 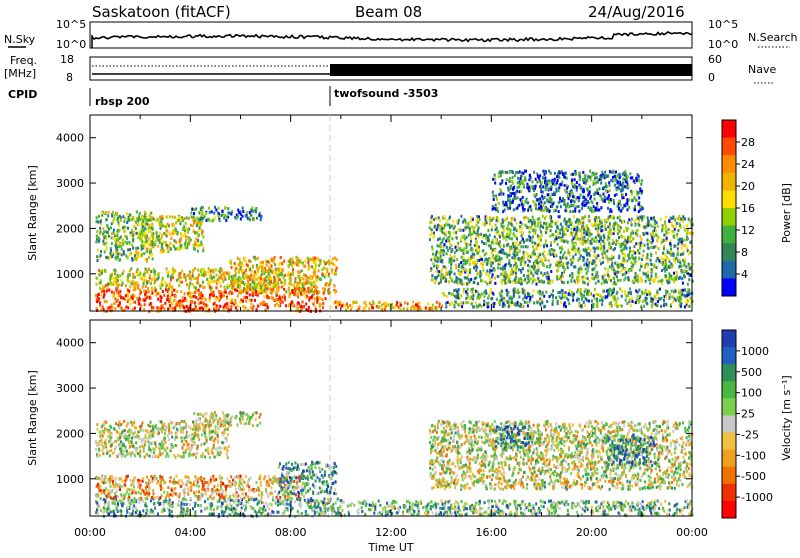 What do you see at coordinates (392, 40) in the screenshot?
I see `nsky-trace` at bounding box center [392, 40].